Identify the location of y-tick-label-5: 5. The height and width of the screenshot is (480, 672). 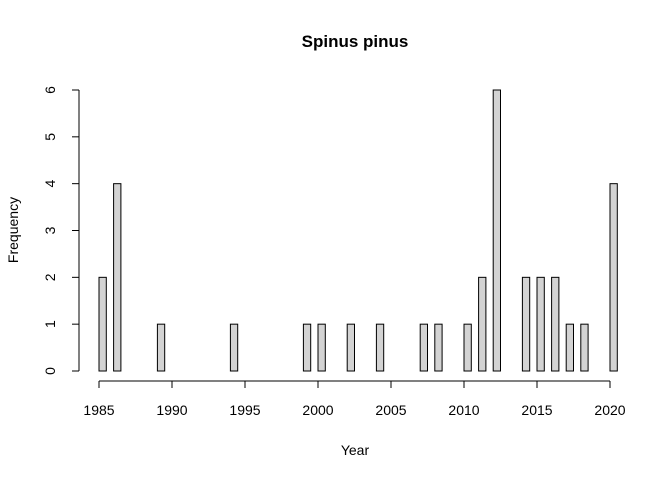
(50, 137).